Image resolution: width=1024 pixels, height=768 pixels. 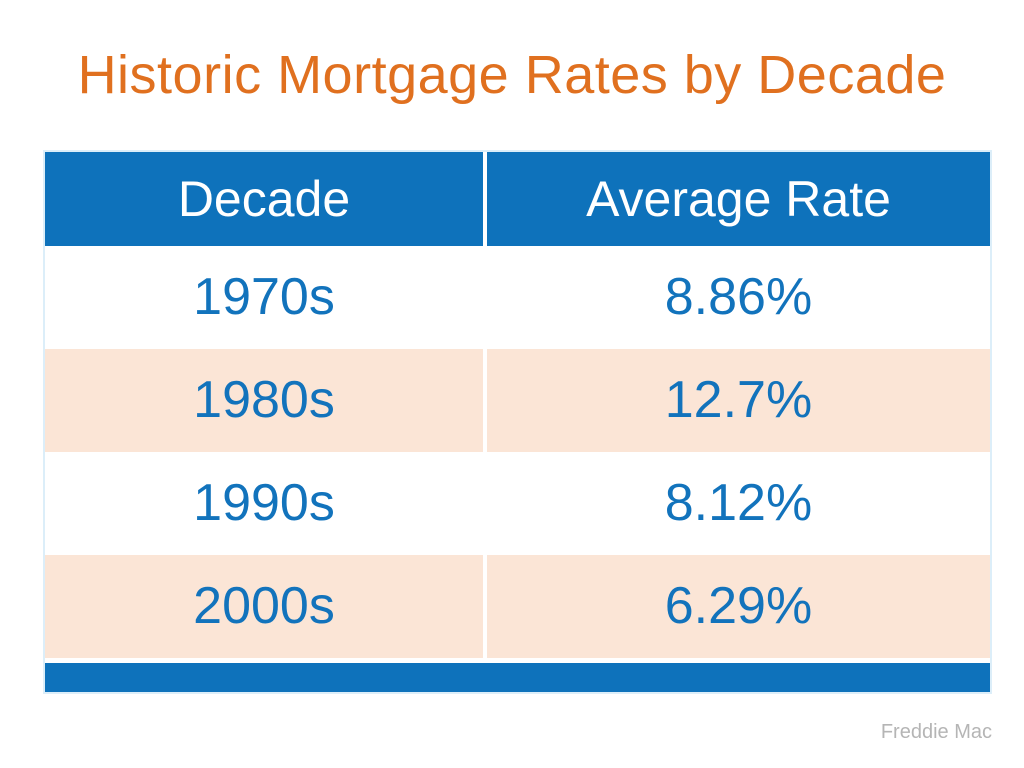 I want to click on page-title: Historic Mortgage Rates by Decade, so click(x=512, y=75).